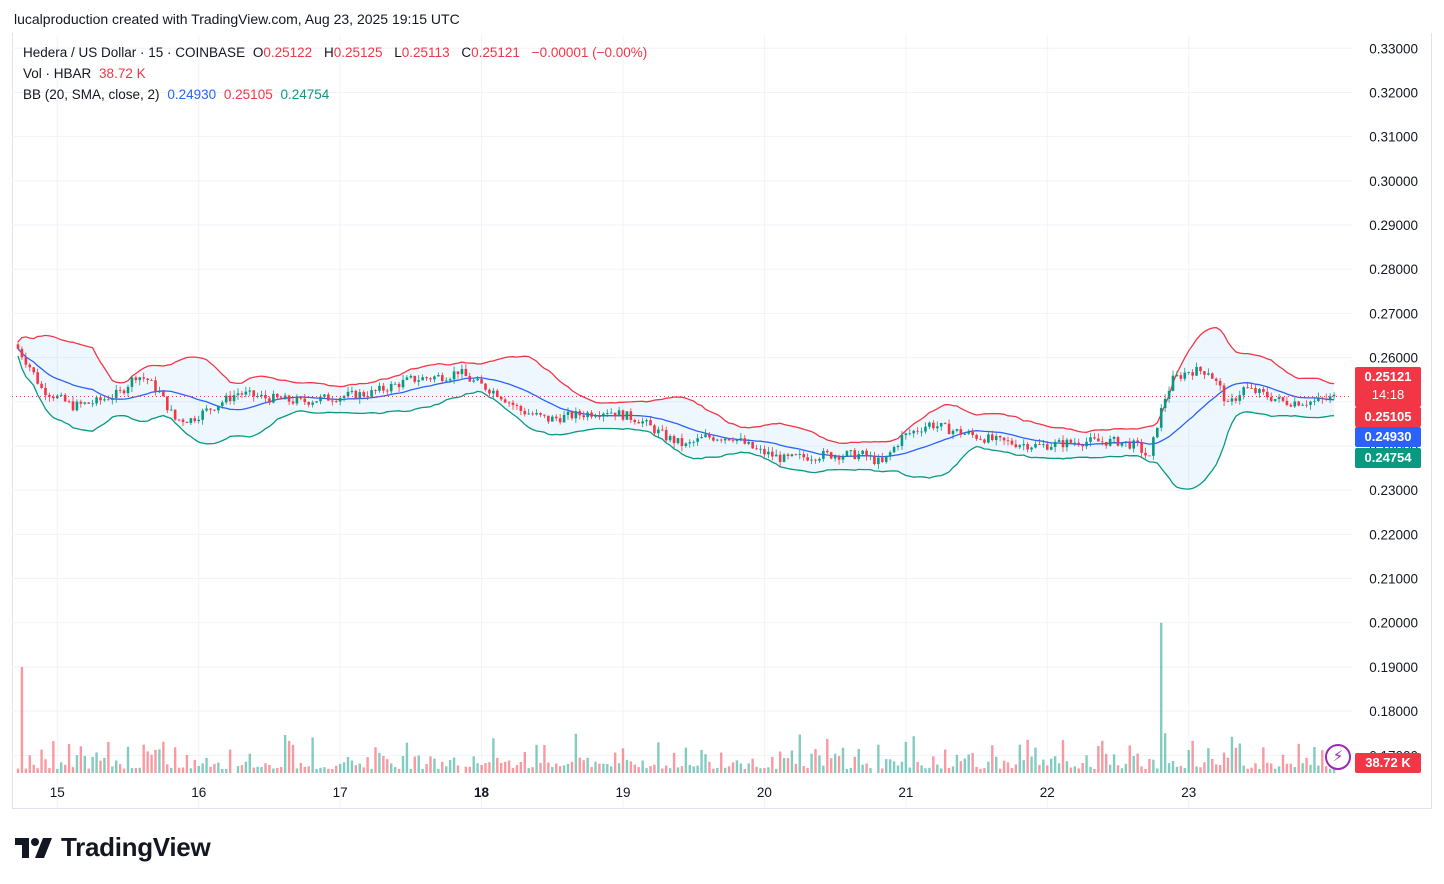  I want to click on legend-volume: Vol · HBAR 38.72 K, so click(86, 73).